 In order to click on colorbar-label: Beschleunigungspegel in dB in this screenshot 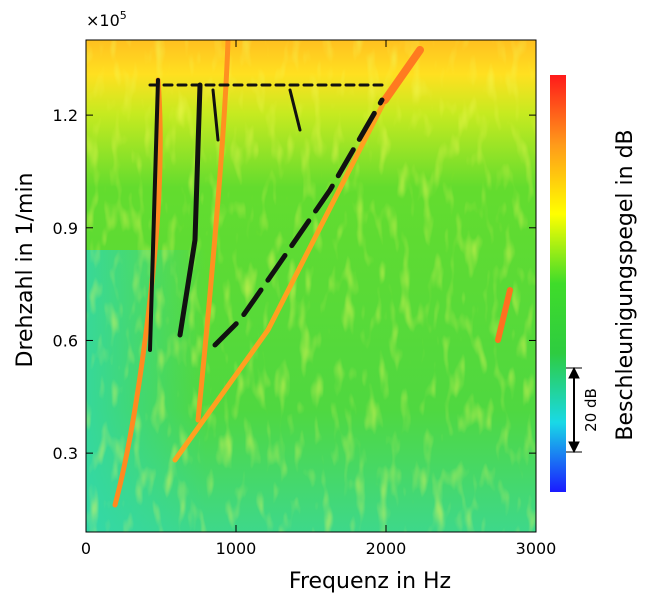, I will do `click(625, 284)`.